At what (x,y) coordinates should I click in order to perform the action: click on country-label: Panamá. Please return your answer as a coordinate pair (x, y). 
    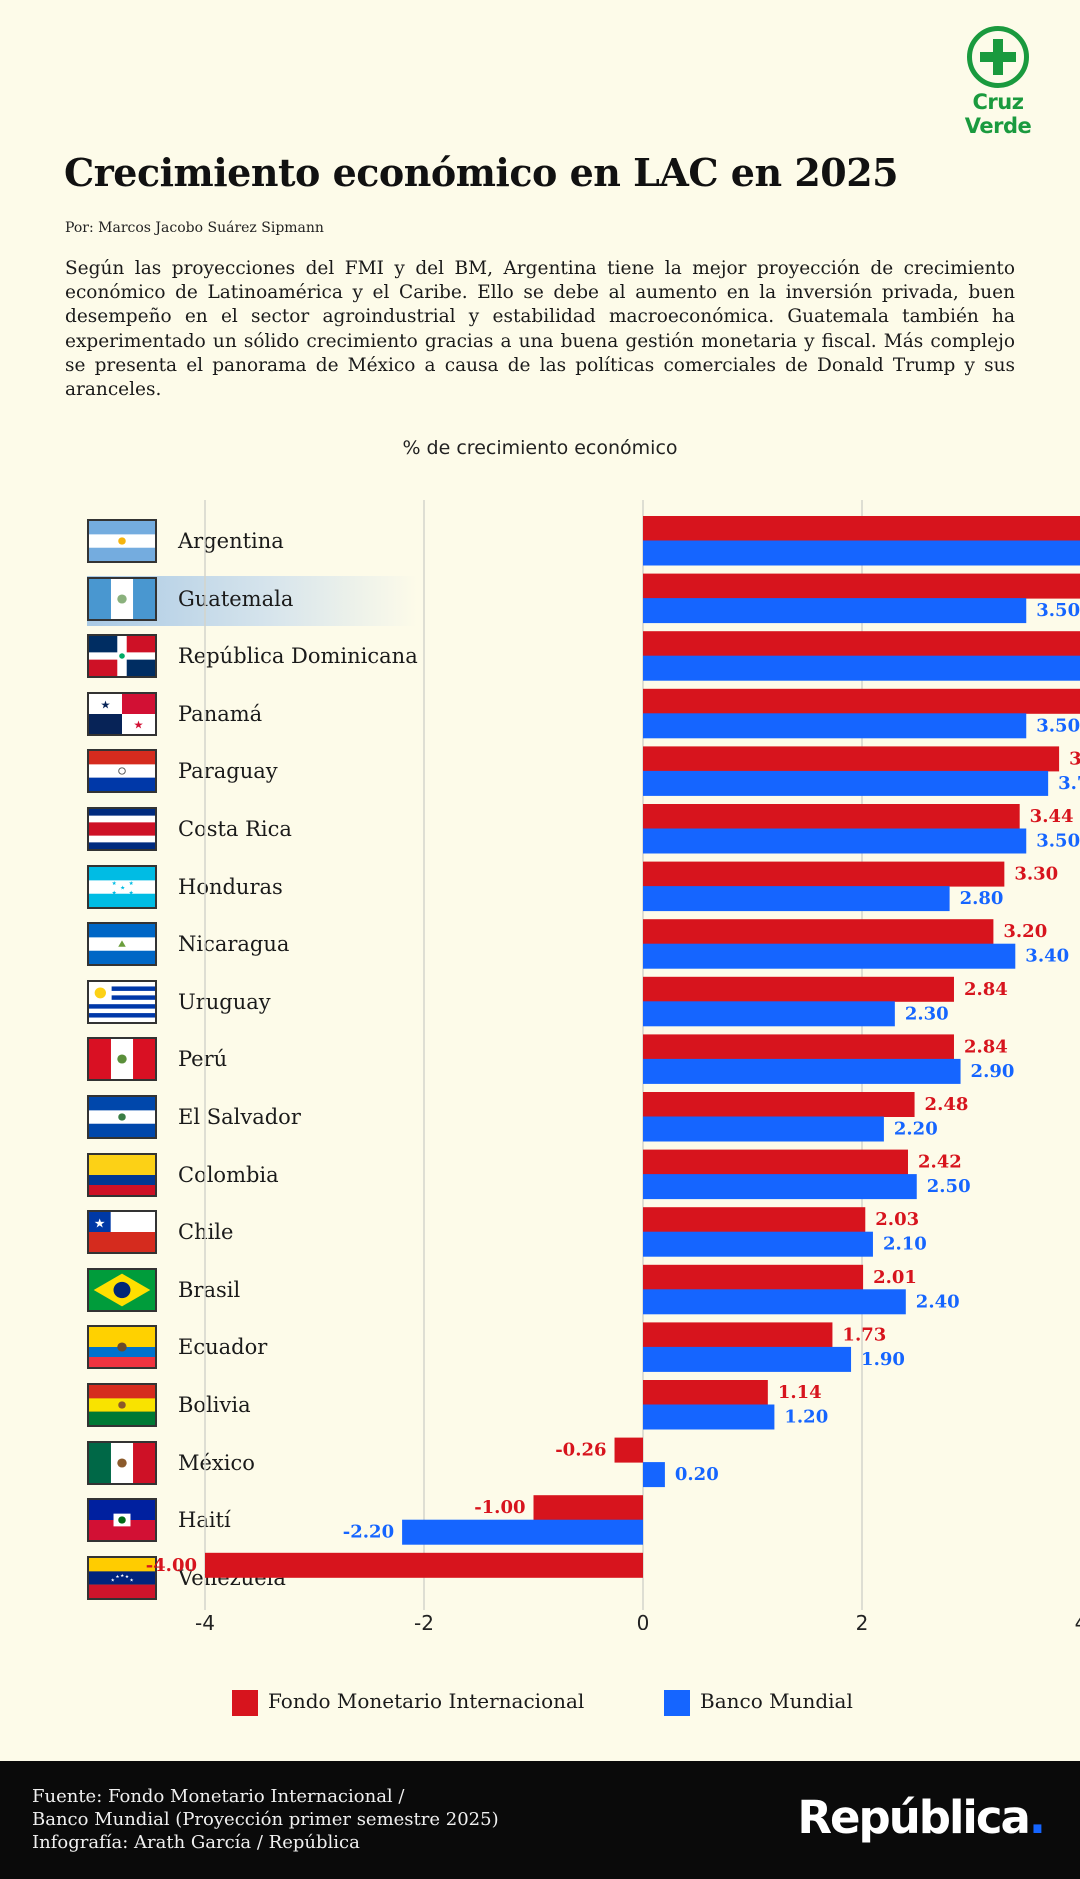
    Looking at the image, I should click on (220, 713).